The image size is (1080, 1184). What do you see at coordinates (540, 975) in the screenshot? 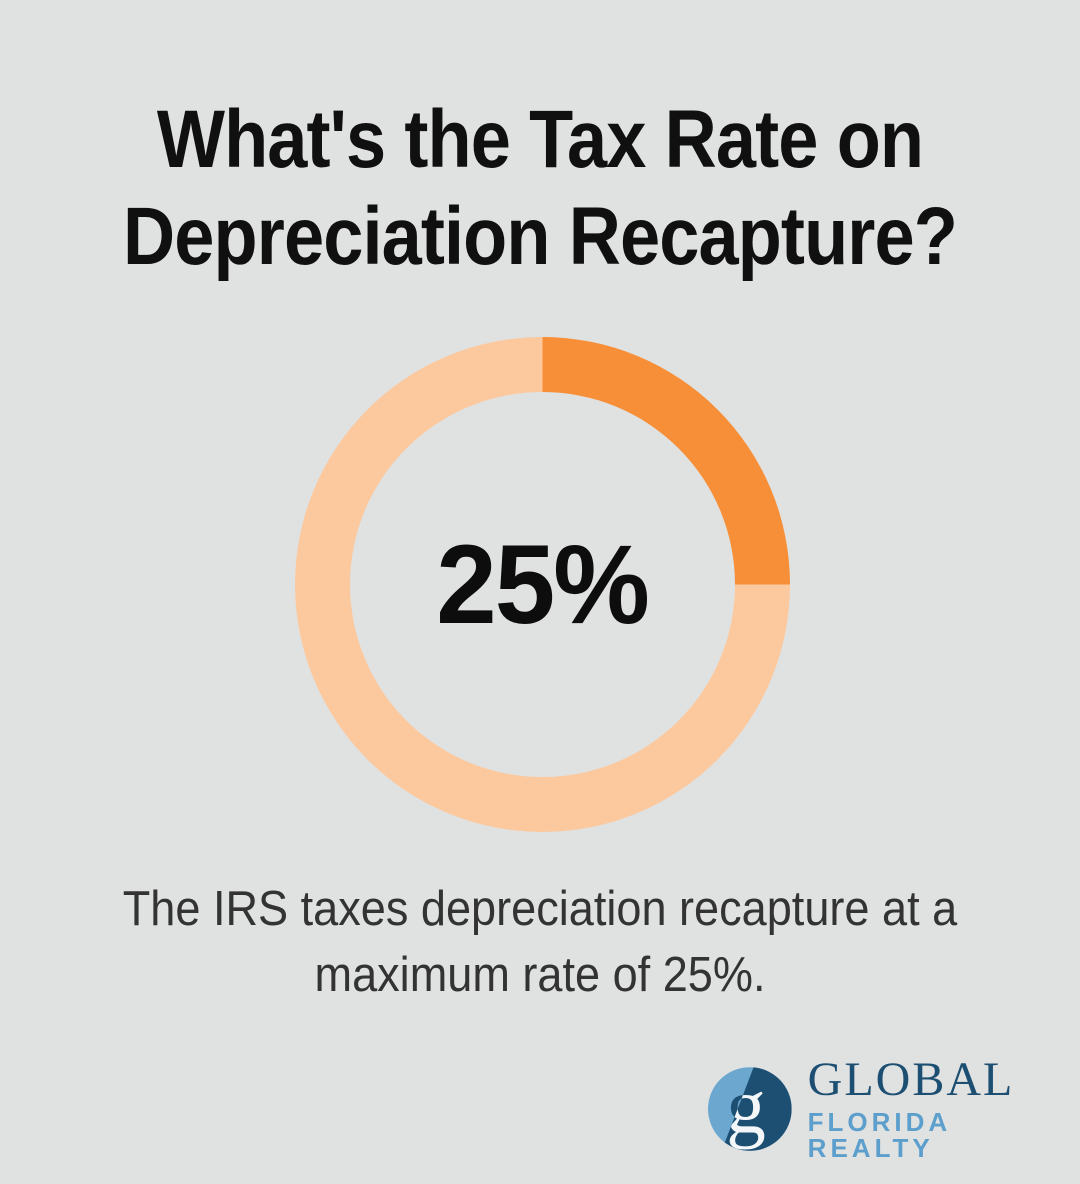
I see `caption-line-2: maximum rate of 25%.` at bounding box center [540, 975].